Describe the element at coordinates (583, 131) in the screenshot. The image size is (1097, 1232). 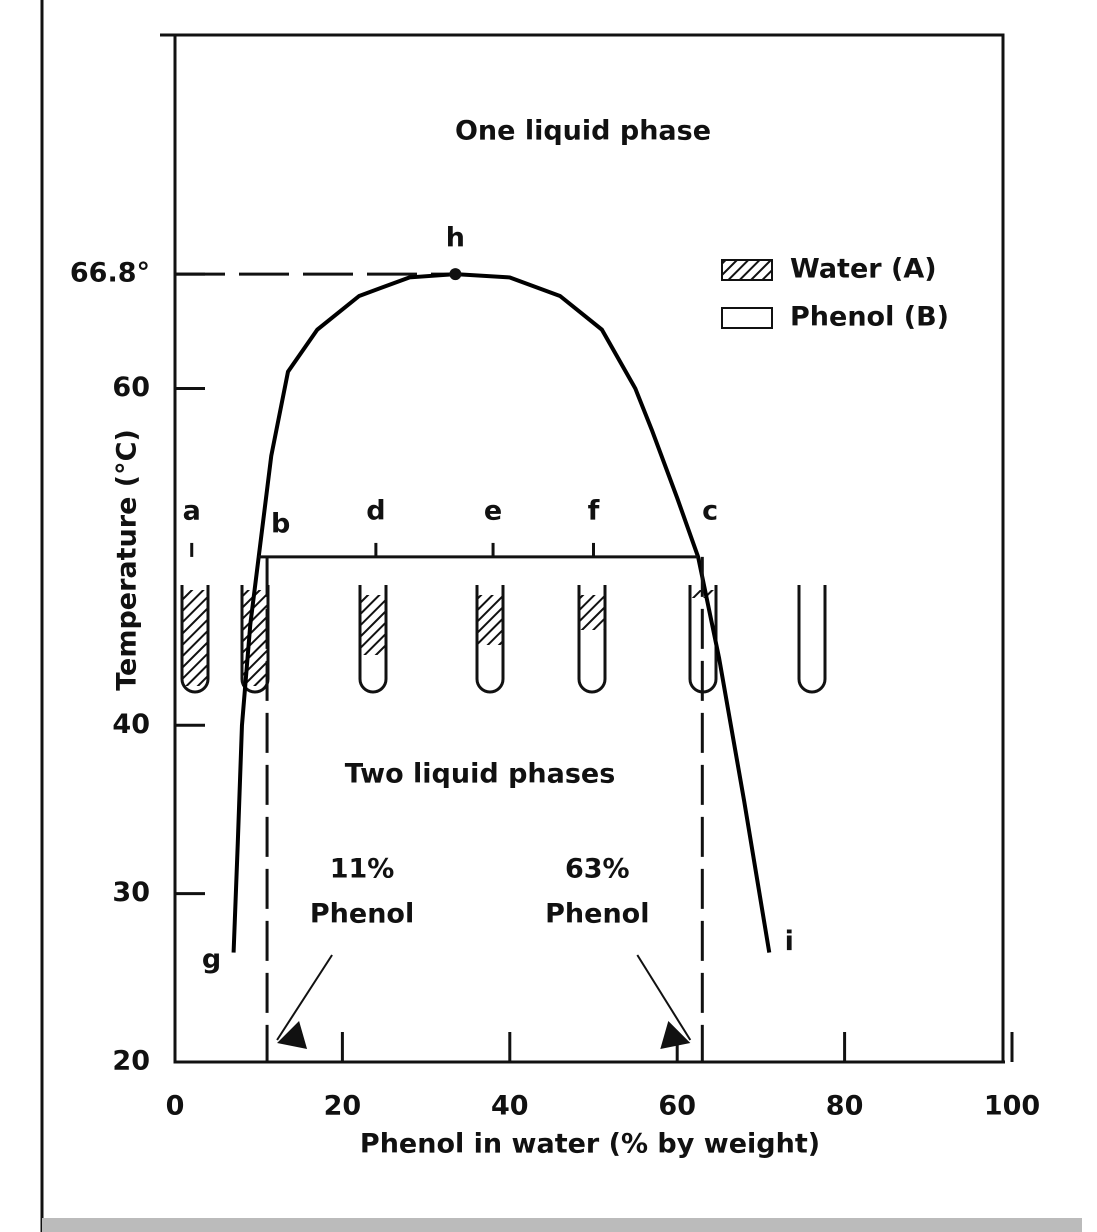
I see `region-label: One liquid phase` at that location.